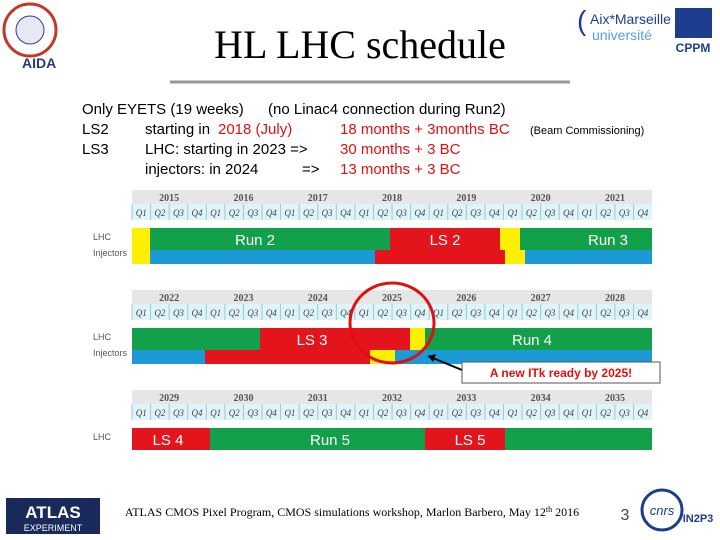 The height and width of the screenshot is (540, 720). Describe the element at coordinates (470, 440) in the screenshot. I see `phase-label: LS 5` at that location.